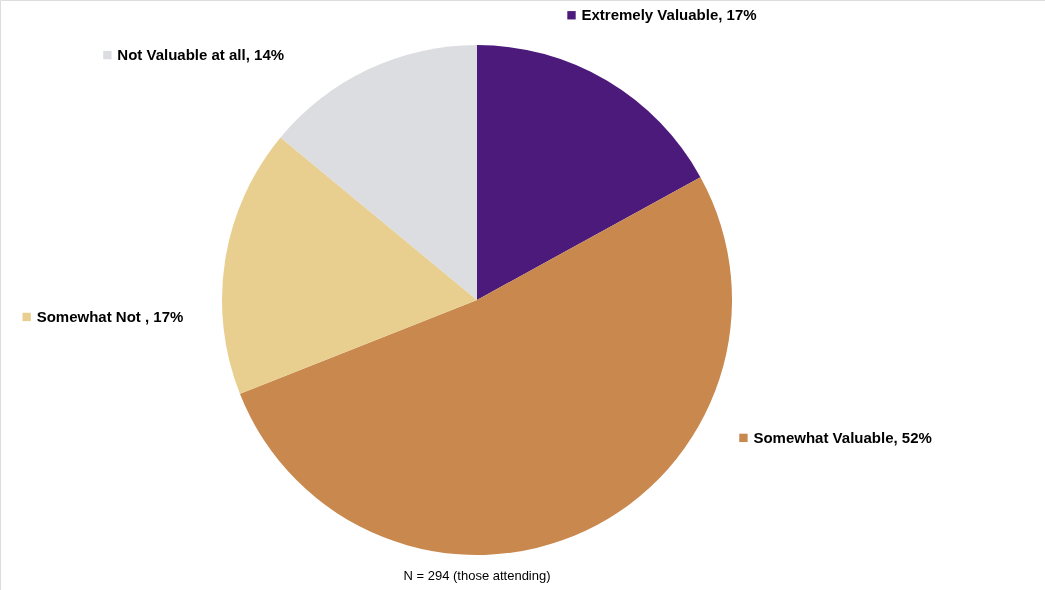 The image size is (1045, 590). Describe the element at coordinates (842, 437) in the screenshot. I see `legend-label: Somewhat Valuable, 52%` at that location.